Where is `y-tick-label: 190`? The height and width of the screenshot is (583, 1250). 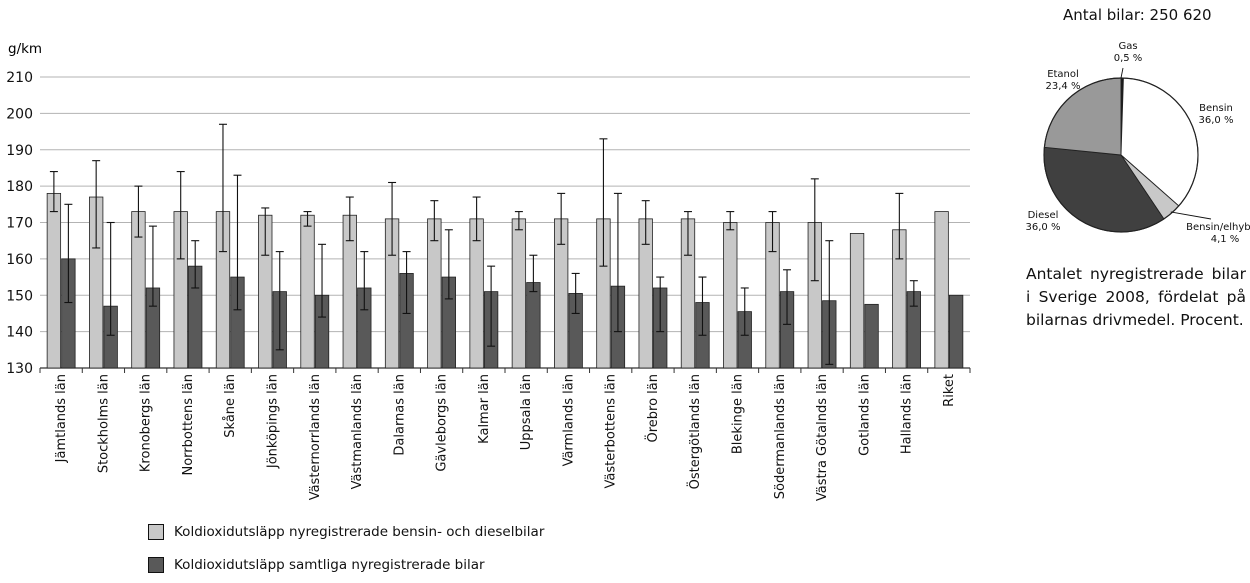 y-tick-label: 190 is located at coordinates (19, 151).